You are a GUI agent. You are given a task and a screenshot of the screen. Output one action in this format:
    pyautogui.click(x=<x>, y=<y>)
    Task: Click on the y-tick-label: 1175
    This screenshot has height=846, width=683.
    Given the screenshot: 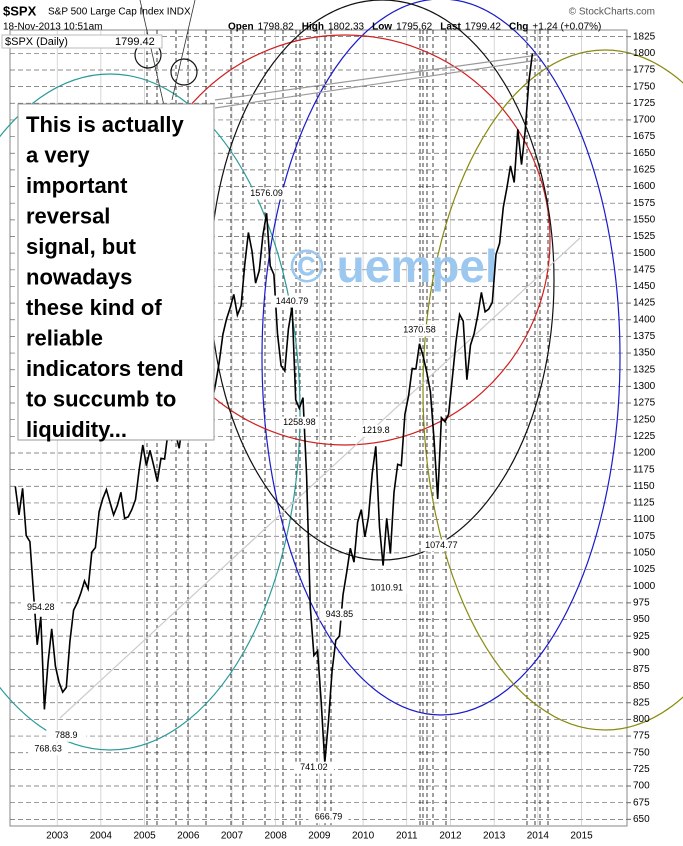 What is the action you would take?
    pyautogui.click(x=644, y=469)
    